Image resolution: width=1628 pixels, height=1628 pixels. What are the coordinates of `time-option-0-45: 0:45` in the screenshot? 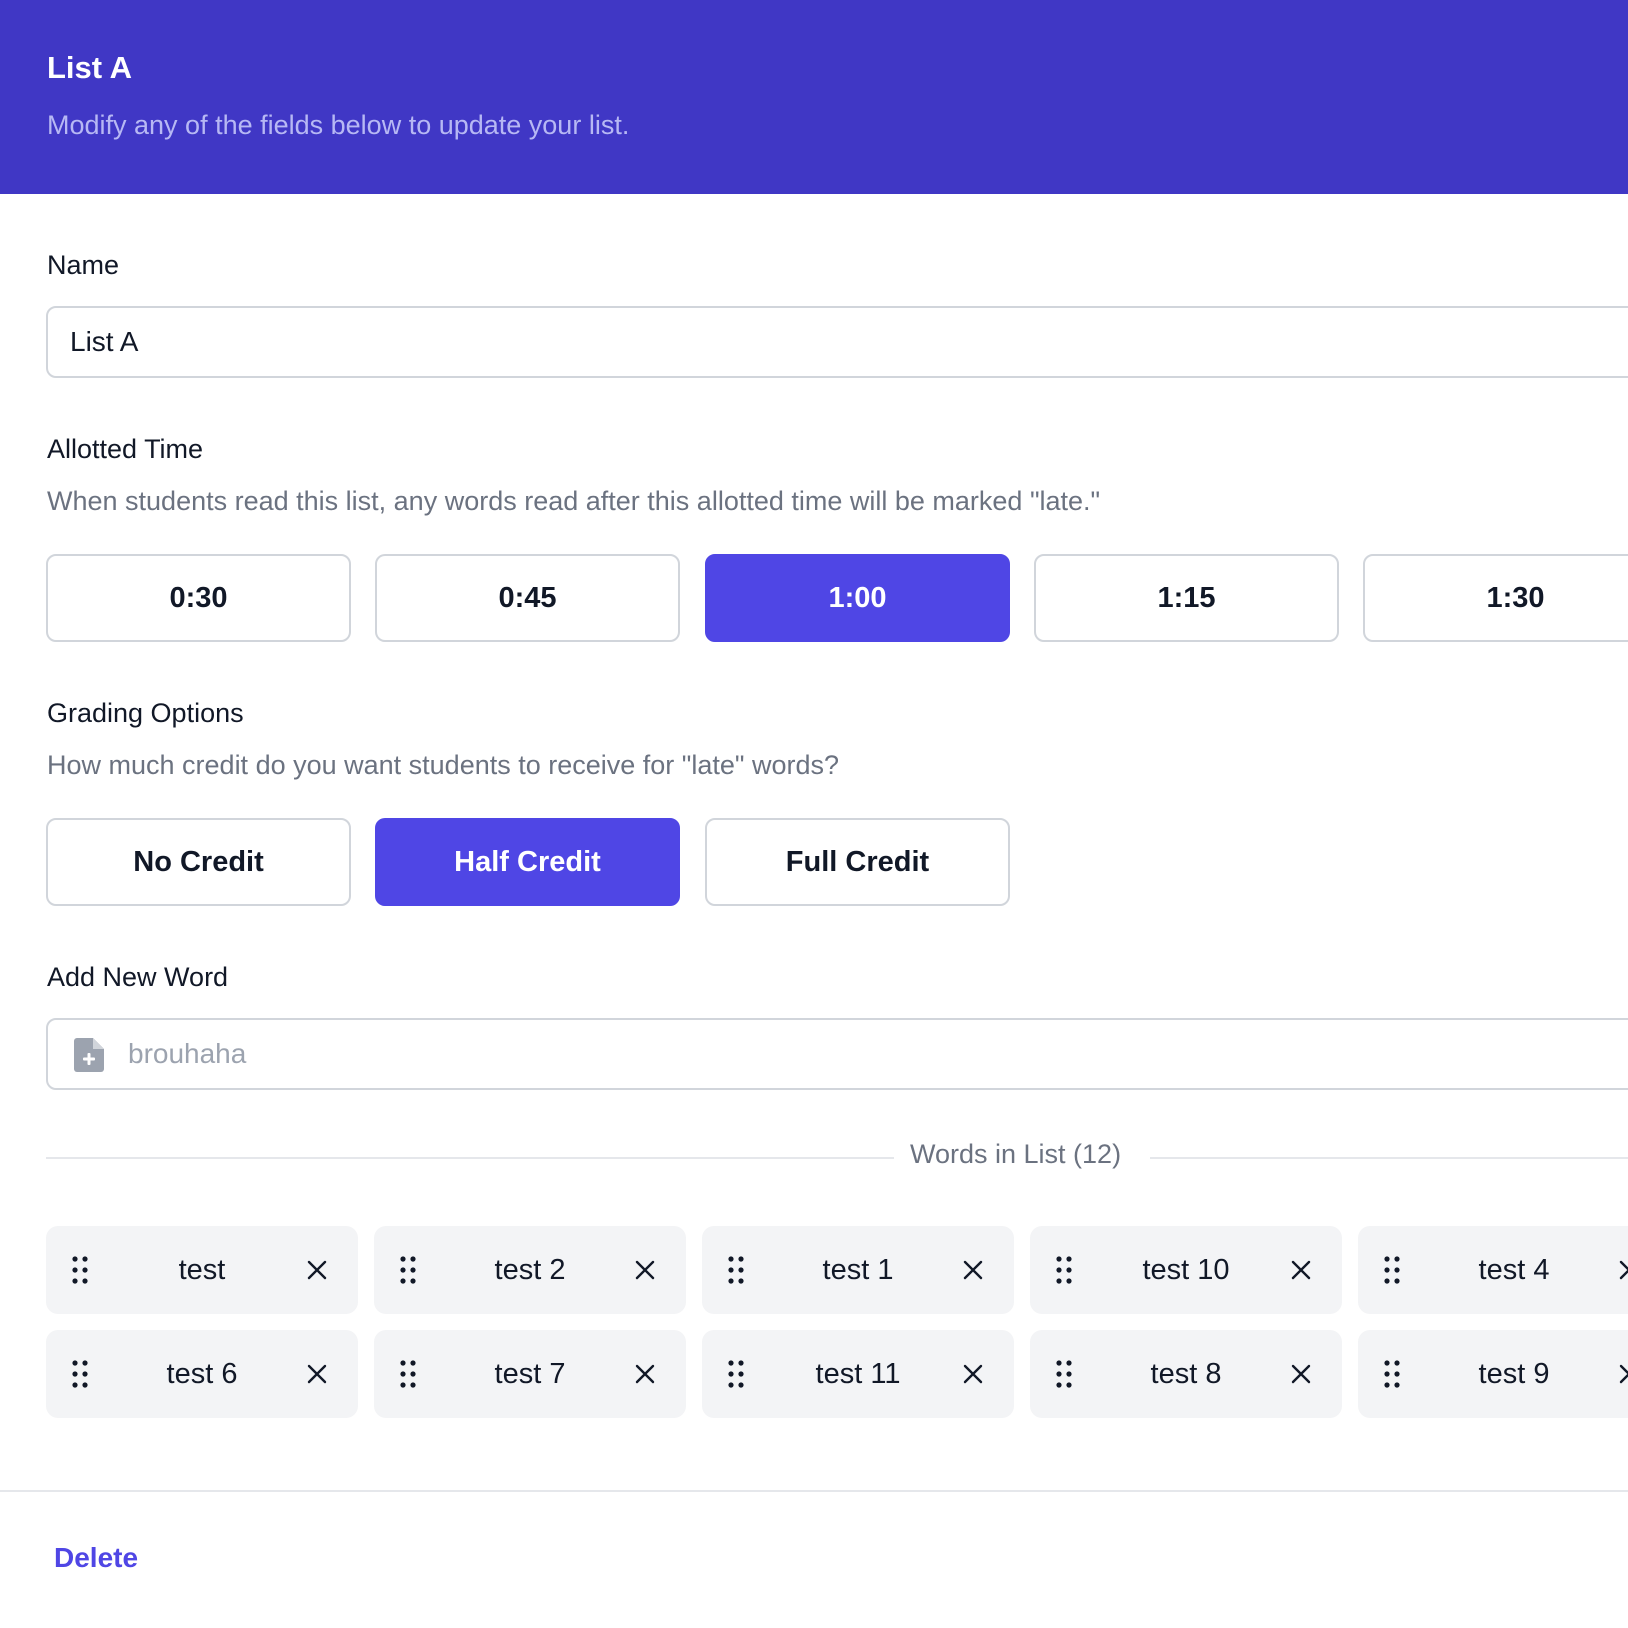 It's located at (527, 598).